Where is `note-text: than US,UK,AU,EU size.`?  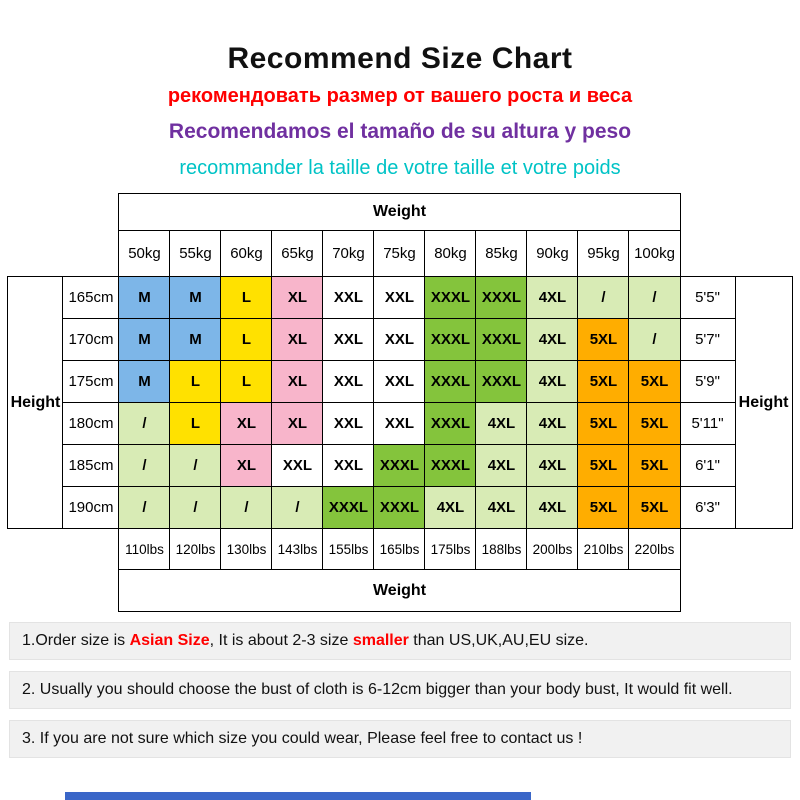
note-text: than US,UK,AU,EU size. is located at coordinates (498, 640).